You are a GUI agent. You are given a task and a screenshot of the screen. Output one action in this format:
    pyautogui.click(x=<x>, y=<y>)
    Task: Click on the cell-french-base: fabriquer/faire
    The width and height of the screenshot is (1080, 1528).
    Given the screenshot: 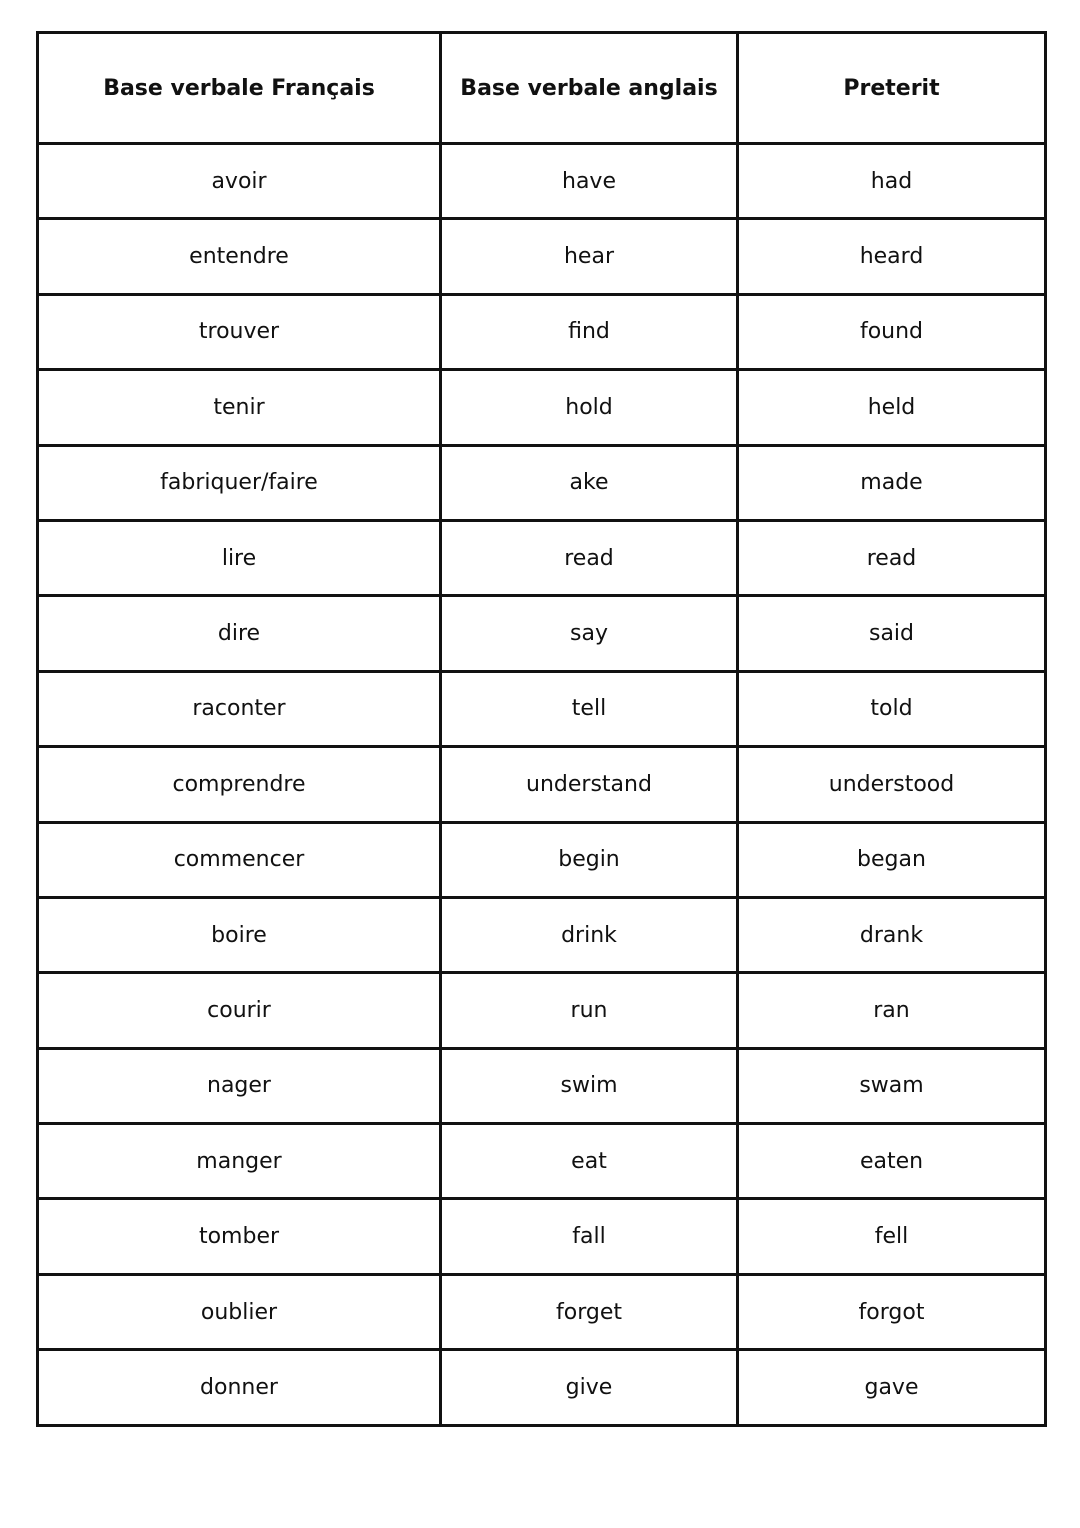 What is the action you would take?
    pyautogui.click(x=239, y=482)
    